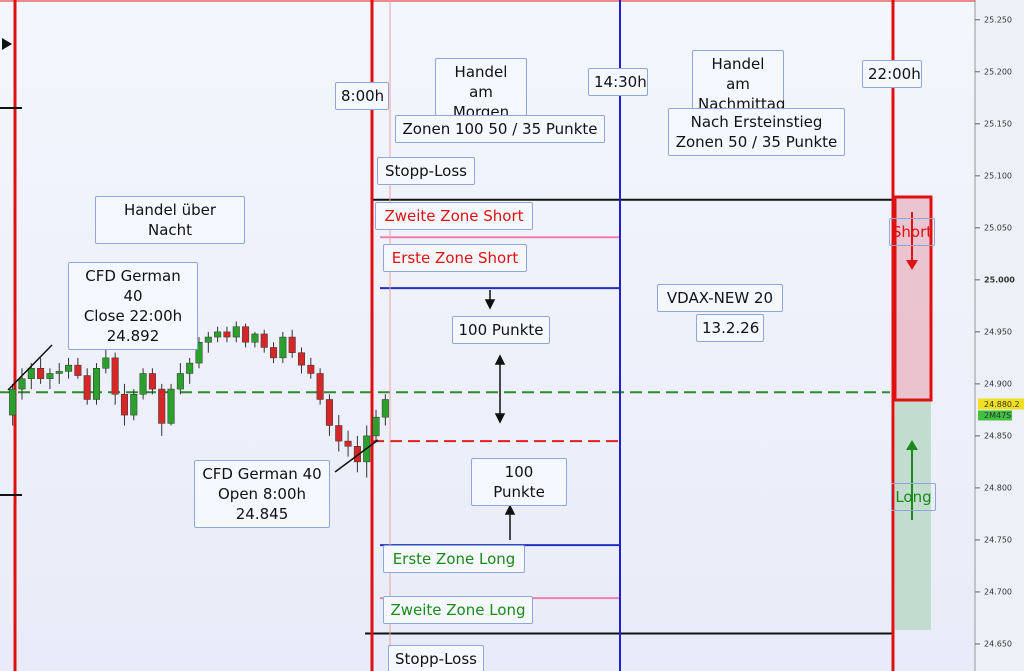  I want to click on zone-arrows, so click(912, 366).